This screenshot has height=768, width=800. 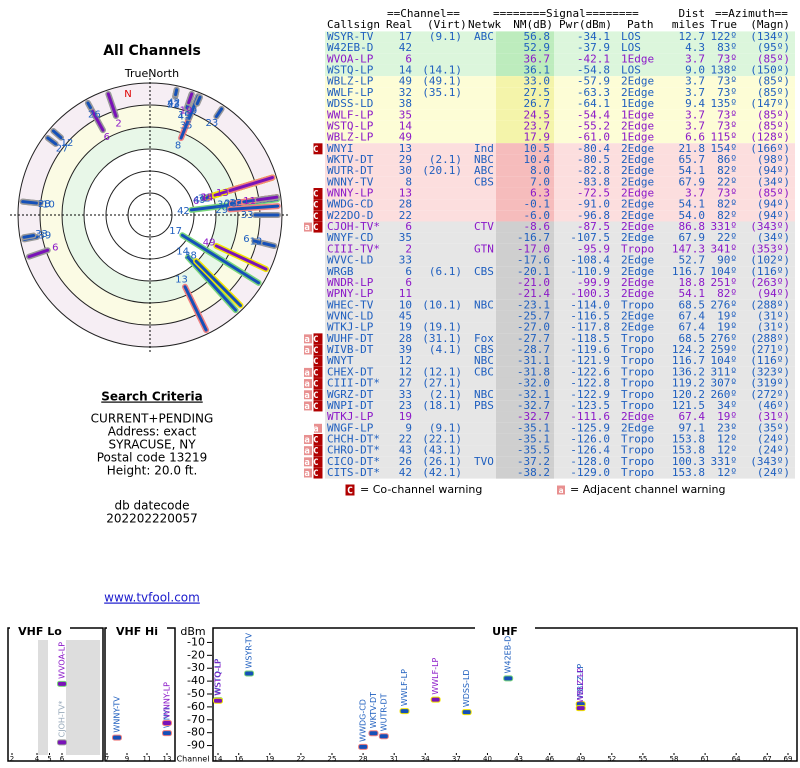 I want to click on cell-callsign: WHEC-TV, so click(x=350, y=304).